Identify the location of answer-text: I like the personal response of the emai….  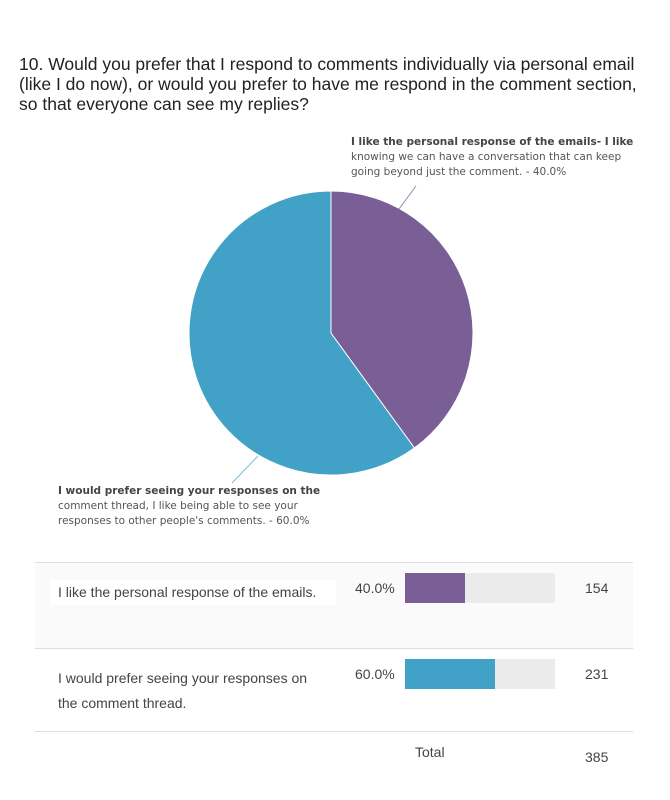
(193, 592).